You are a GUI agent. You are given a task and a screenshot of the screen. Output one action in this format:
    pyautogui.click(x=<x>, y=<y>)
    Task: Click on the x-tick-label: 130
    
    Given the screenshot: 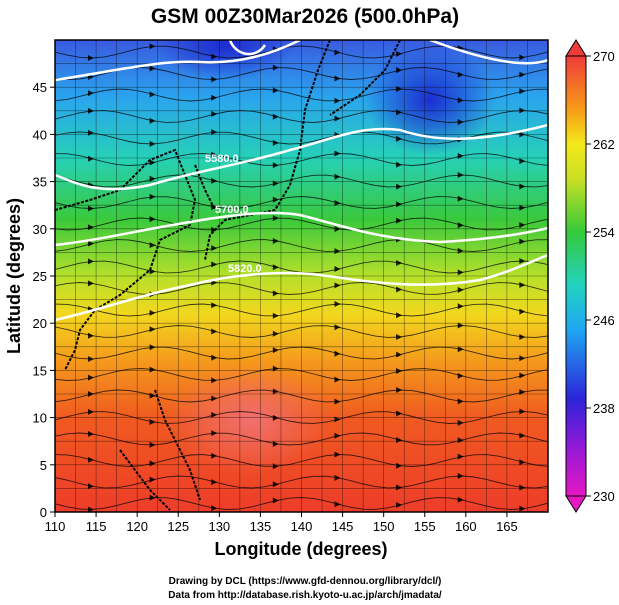 What is the action you would take?
    pyautogui.click(x=219, y=526)
    